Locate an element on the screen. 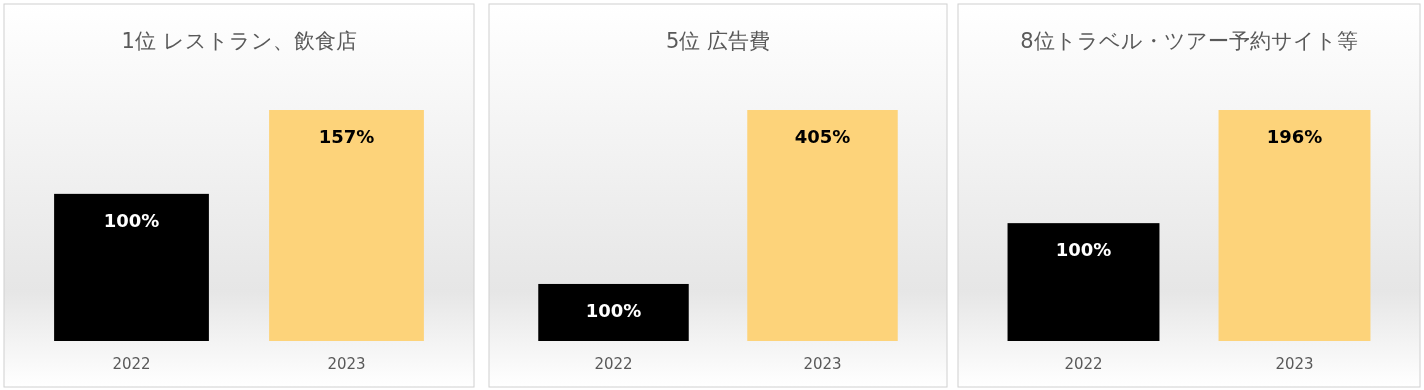 The height and width of the screenshot is (390, 1424). chart-title: 5位 広告費 is located at coordinates (718, 41).